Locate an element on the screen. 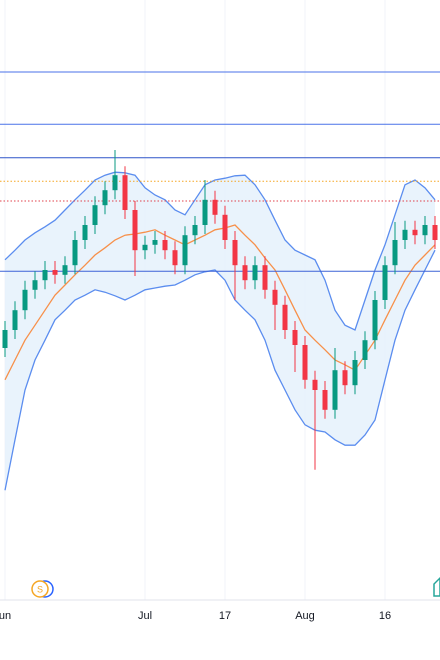 The height and width of the screenshot is (660, 440). event-badge-icon: S is located at coordinates (42, 589).